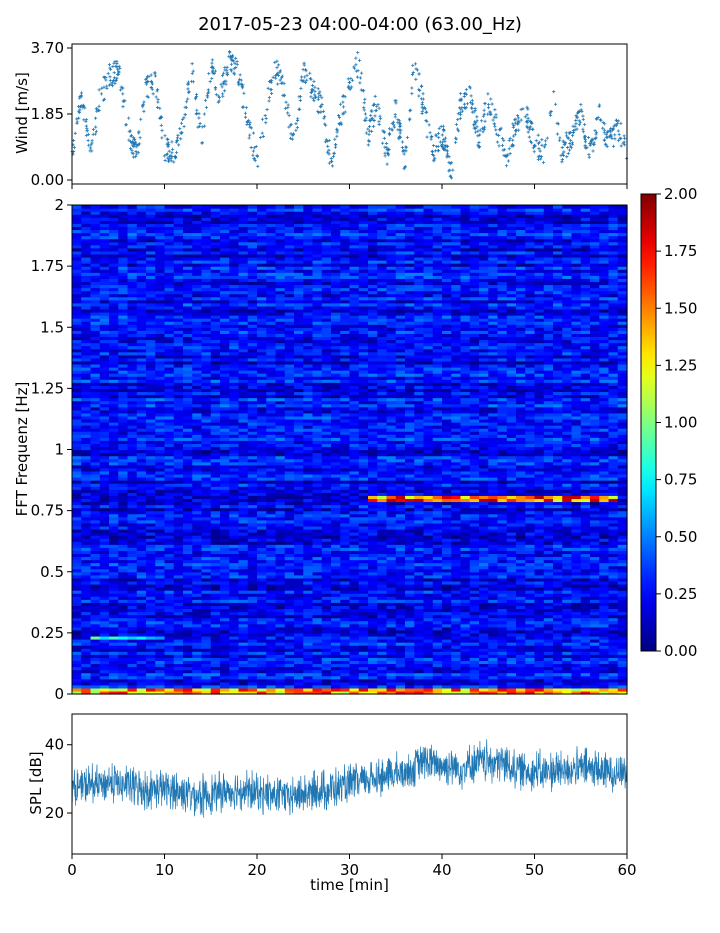 The width and height of the screenshot is (720, 933). I want to click on wind-y-tick-label: 3.70, so click(47, 48).